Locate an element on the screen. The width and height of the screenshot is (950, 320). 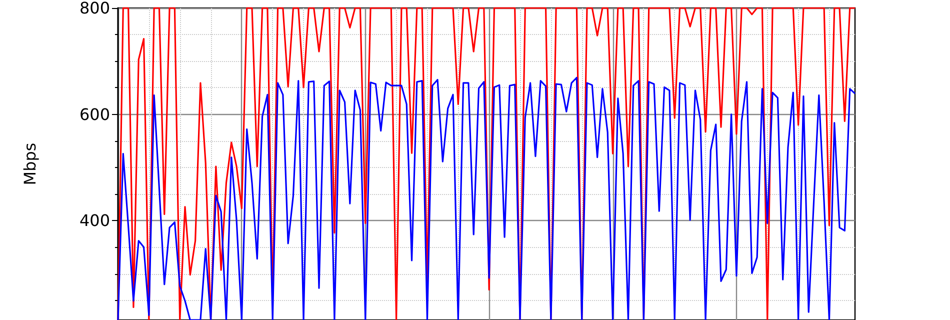
y-tick-label: 400 is located at coordinates (94, 220).